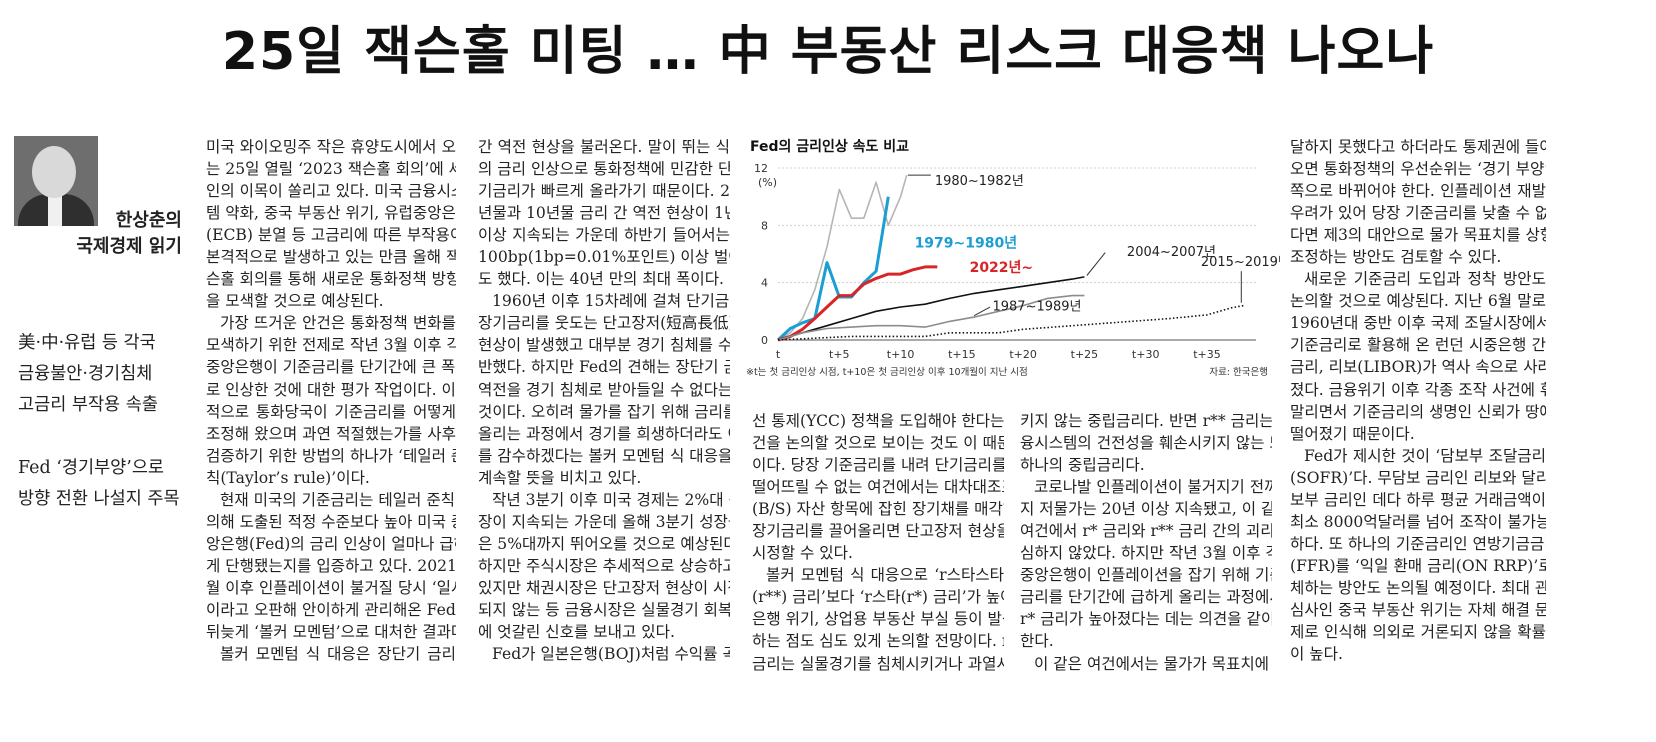 The width and height of the screenshot is (1656, 742). What do you see at coordinates (878, 619) in the screenshot?
I see `article-line: 은행 위기, 상업용 부동산 부실 등이 발생` at bounding box center [878, 619].